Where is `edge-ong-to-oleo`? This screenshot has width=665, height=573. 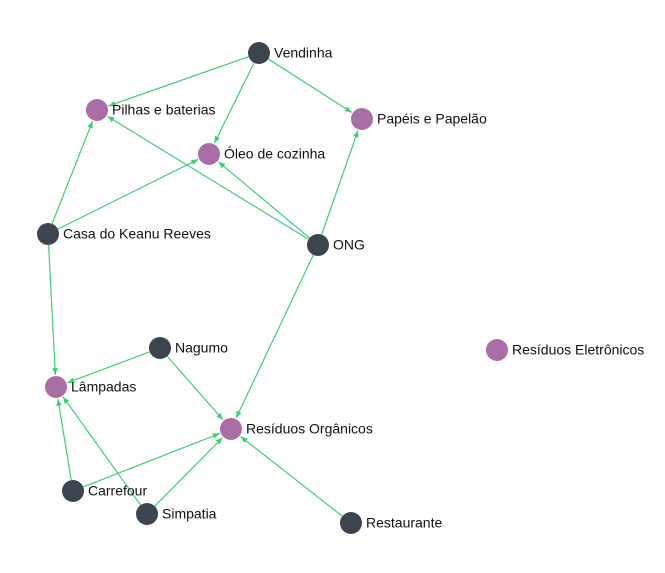
edge-ong-to-oleo is located at coordinates (263, 200).